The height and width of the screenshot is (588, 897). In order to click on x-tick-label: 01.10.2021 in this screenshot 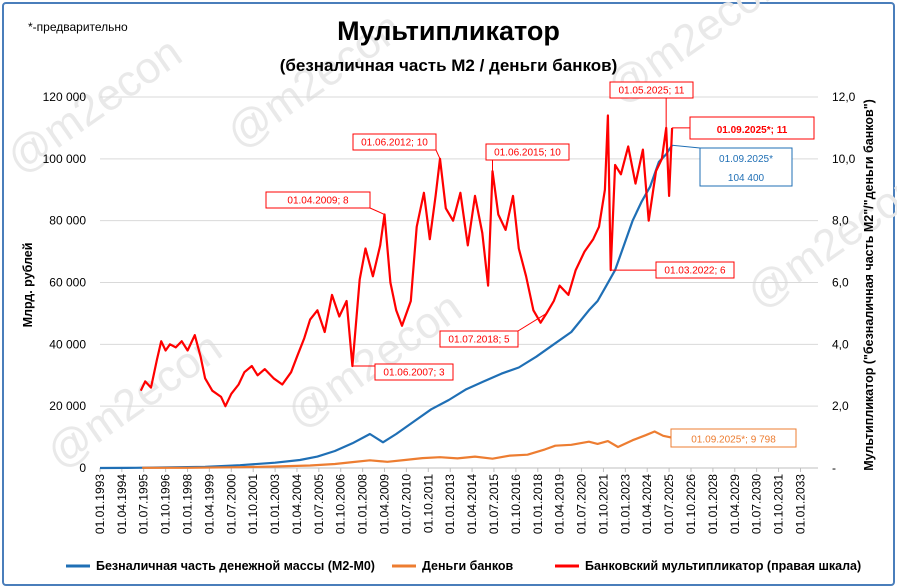, I will do `click(603, 504)`.